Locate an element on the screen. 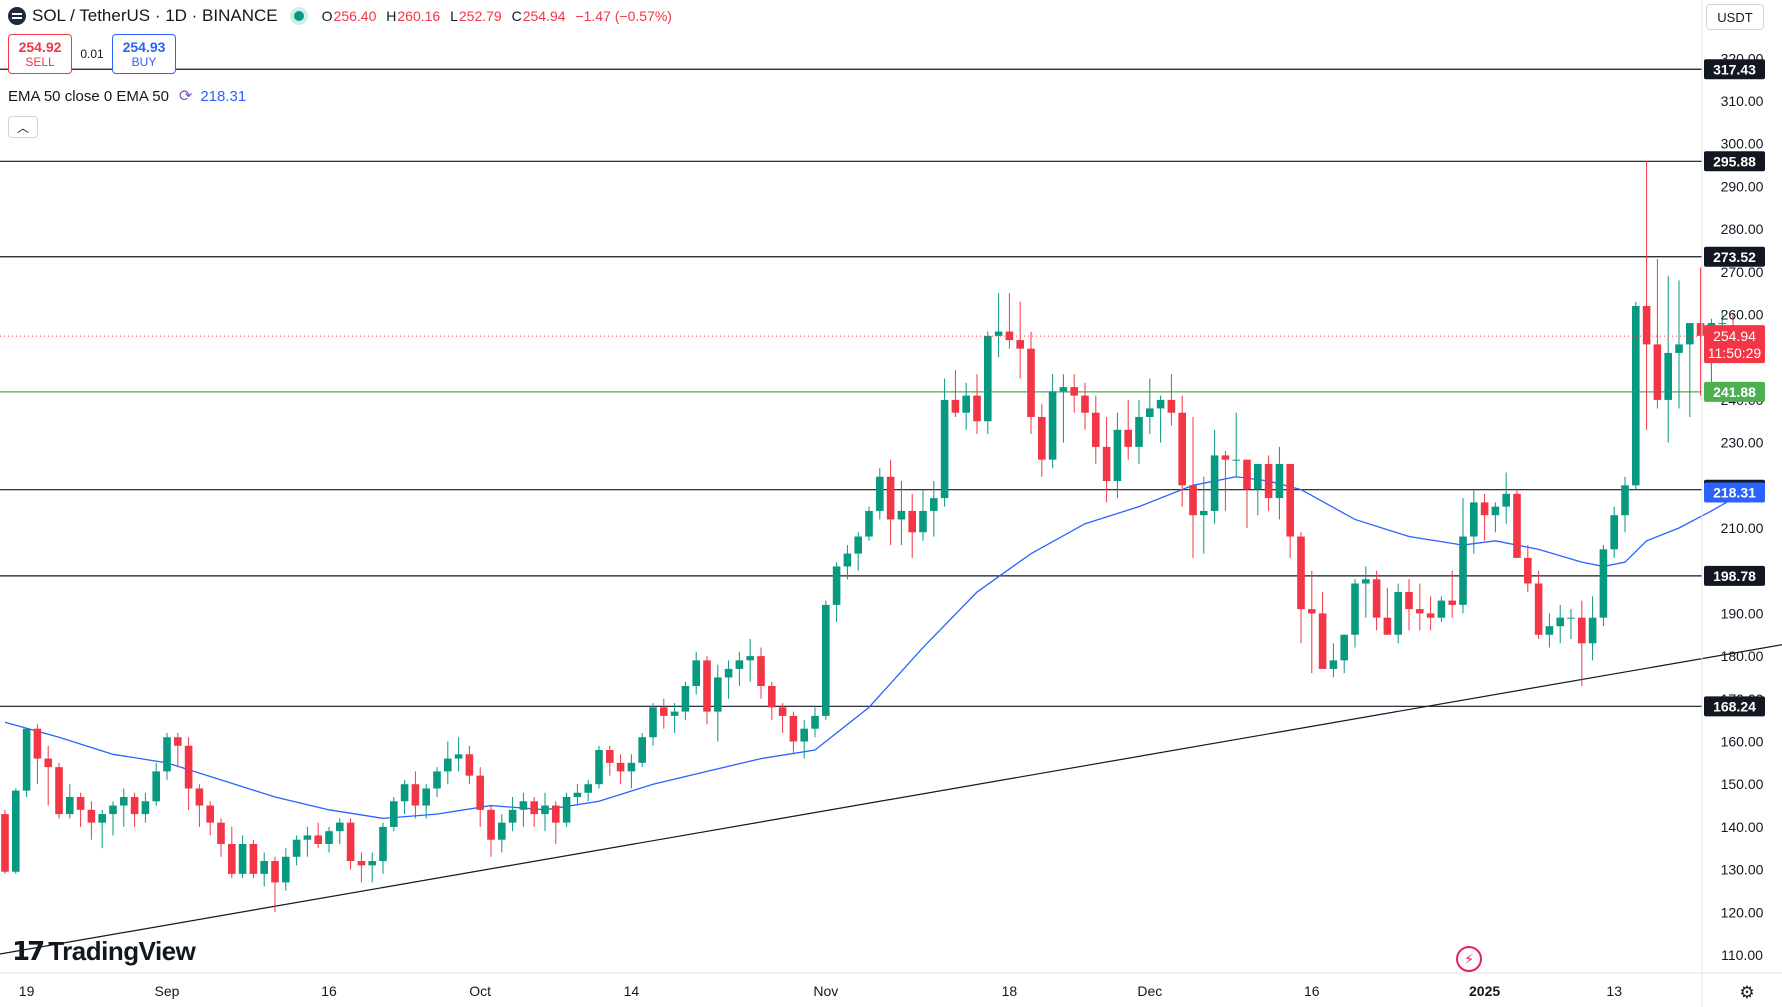 Image resolution: width=1782 pixels, height=1007 pixels. sell-label: SELL is located at coordinates (40, 62).